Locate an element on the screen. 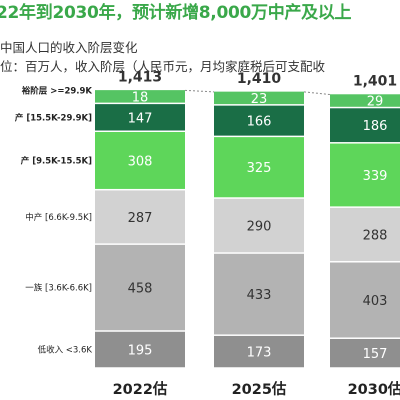  bar-total-label: 1,413 is located at coordinates (140, 77).